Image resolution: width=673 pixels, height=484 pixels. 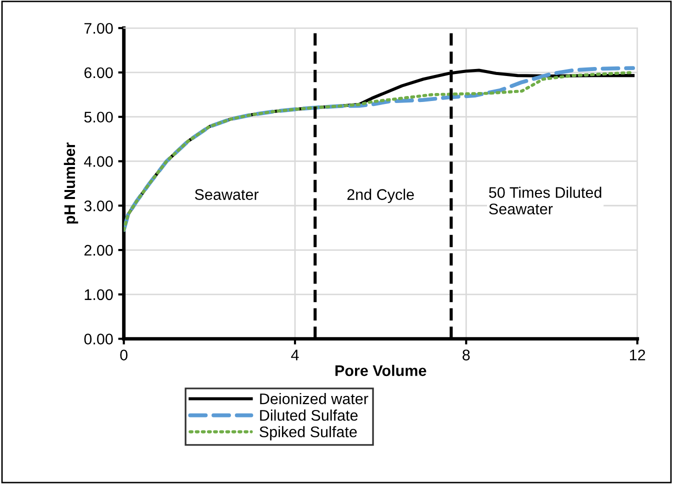 What do you see at coordinates (98, 117) in the screenshot?
I see `y-tick-label: 5.00` at bounding box center [98, 117].